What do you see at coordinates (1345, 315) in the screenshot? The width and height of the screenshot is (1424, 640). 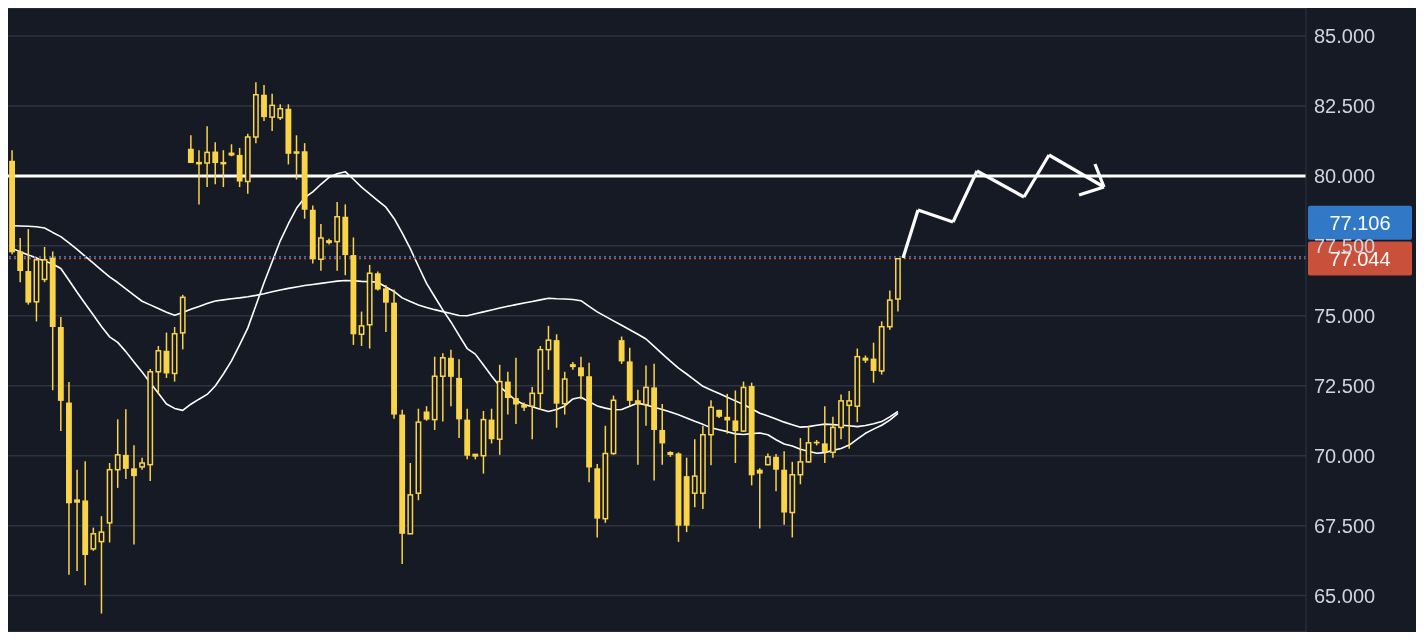 I see `y-tick-label: 75.000` at bounding box center [1345, 315].